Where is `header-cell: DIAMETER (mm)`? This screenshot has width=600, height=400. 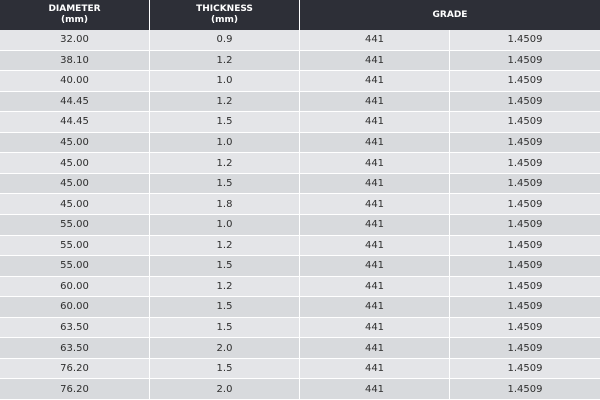 header-cell: DIAMETER (mm) is located at coordinates (75, 15).